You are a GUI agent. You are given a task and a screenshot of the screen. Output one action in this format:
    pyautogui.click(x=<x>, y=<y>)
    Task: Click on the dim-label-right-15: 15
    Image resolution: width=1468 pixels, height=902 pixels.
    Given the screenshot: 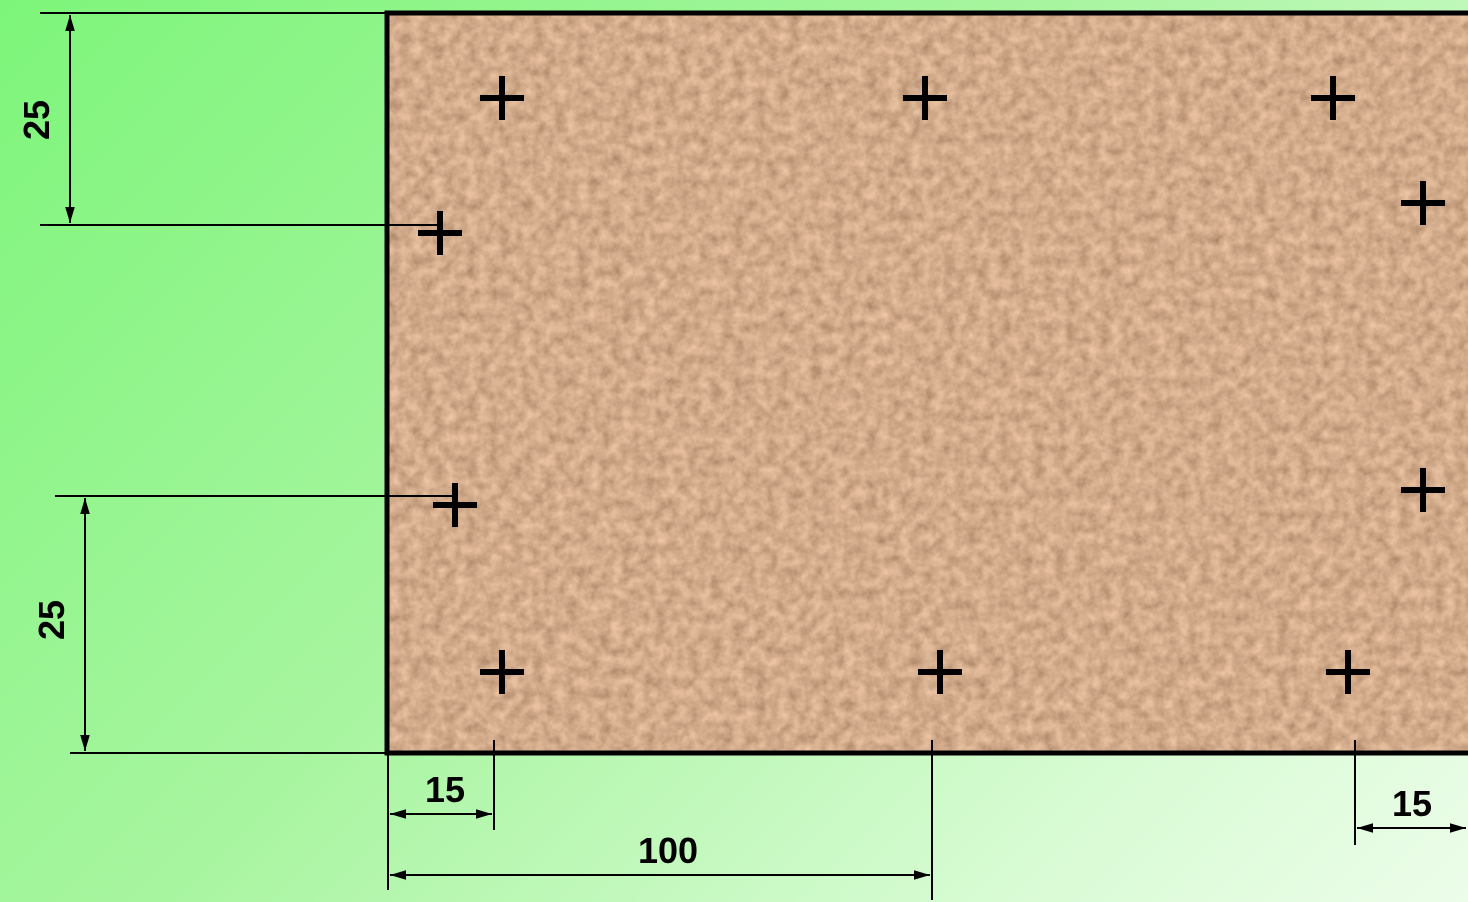 What is the action you would take?
    pyautogui.click(x=1412, y=803)
    